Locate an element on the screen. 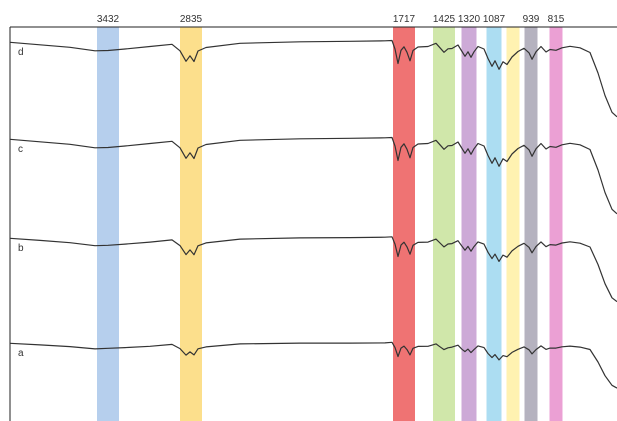  band-unlabeled-yellow is located at coordinates (513, 224).